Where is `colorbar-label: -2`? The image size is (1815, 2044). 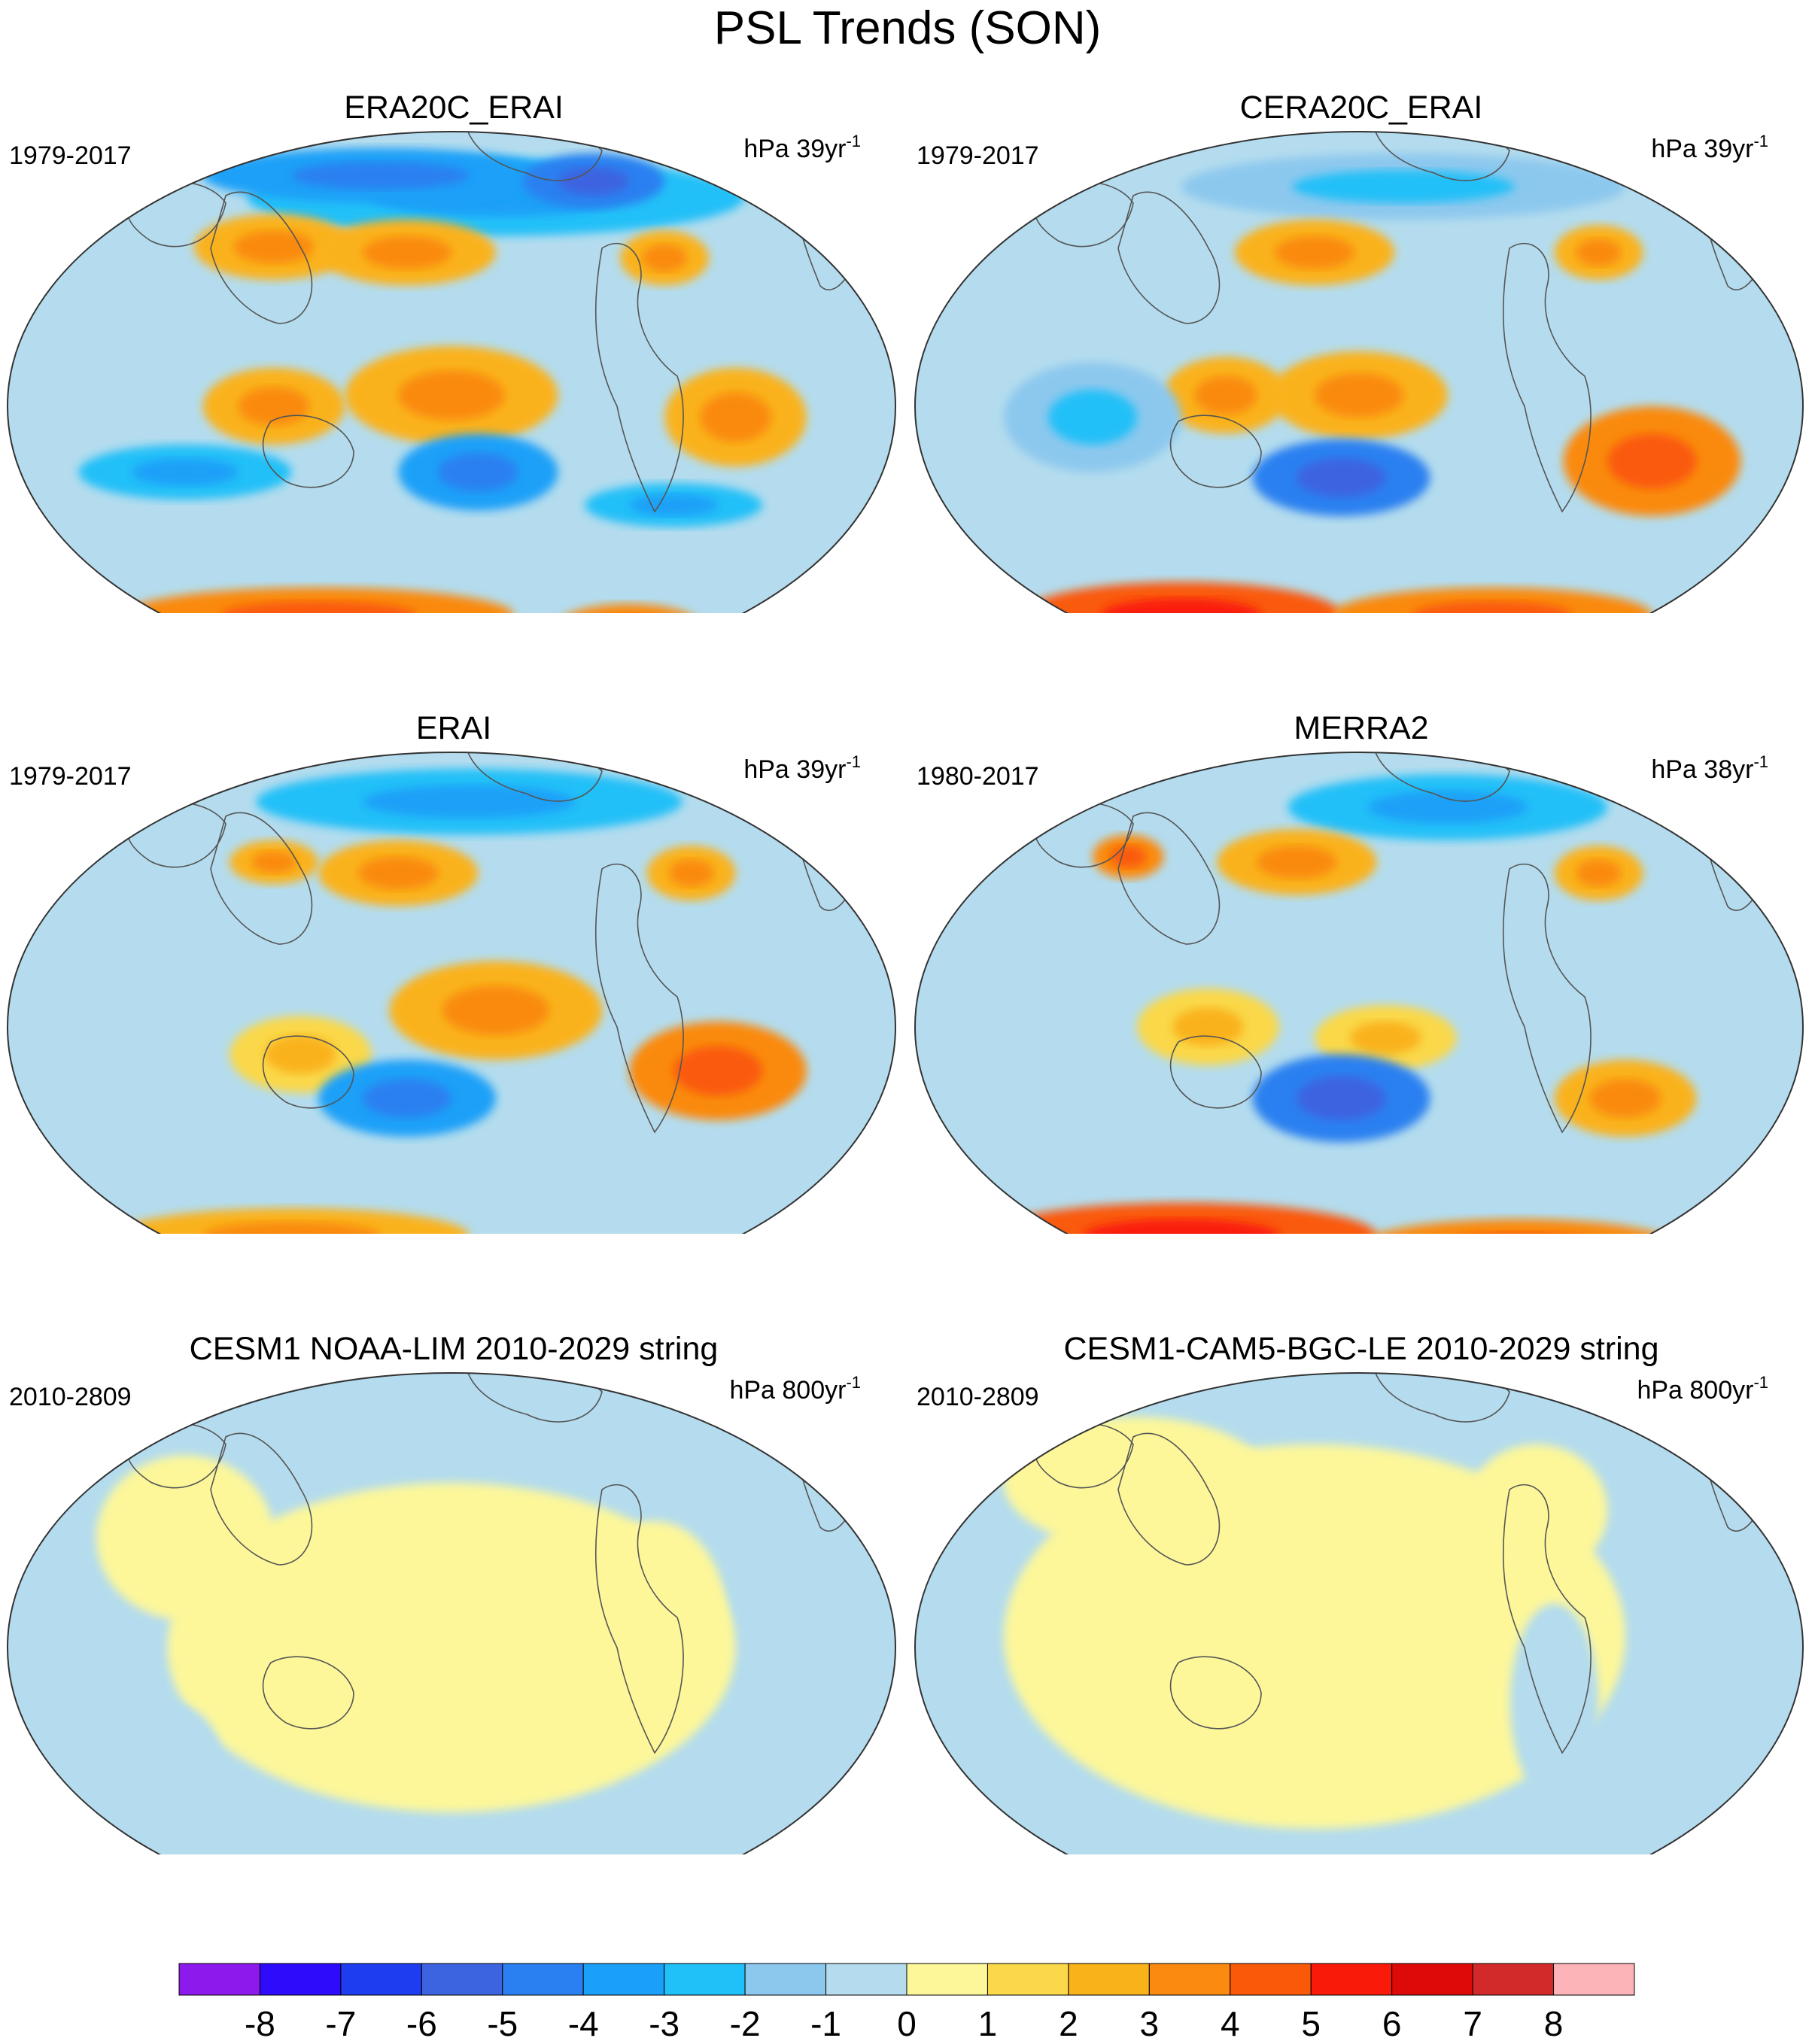
colorbar-label: -2 is located at coordinates (746, 2023).